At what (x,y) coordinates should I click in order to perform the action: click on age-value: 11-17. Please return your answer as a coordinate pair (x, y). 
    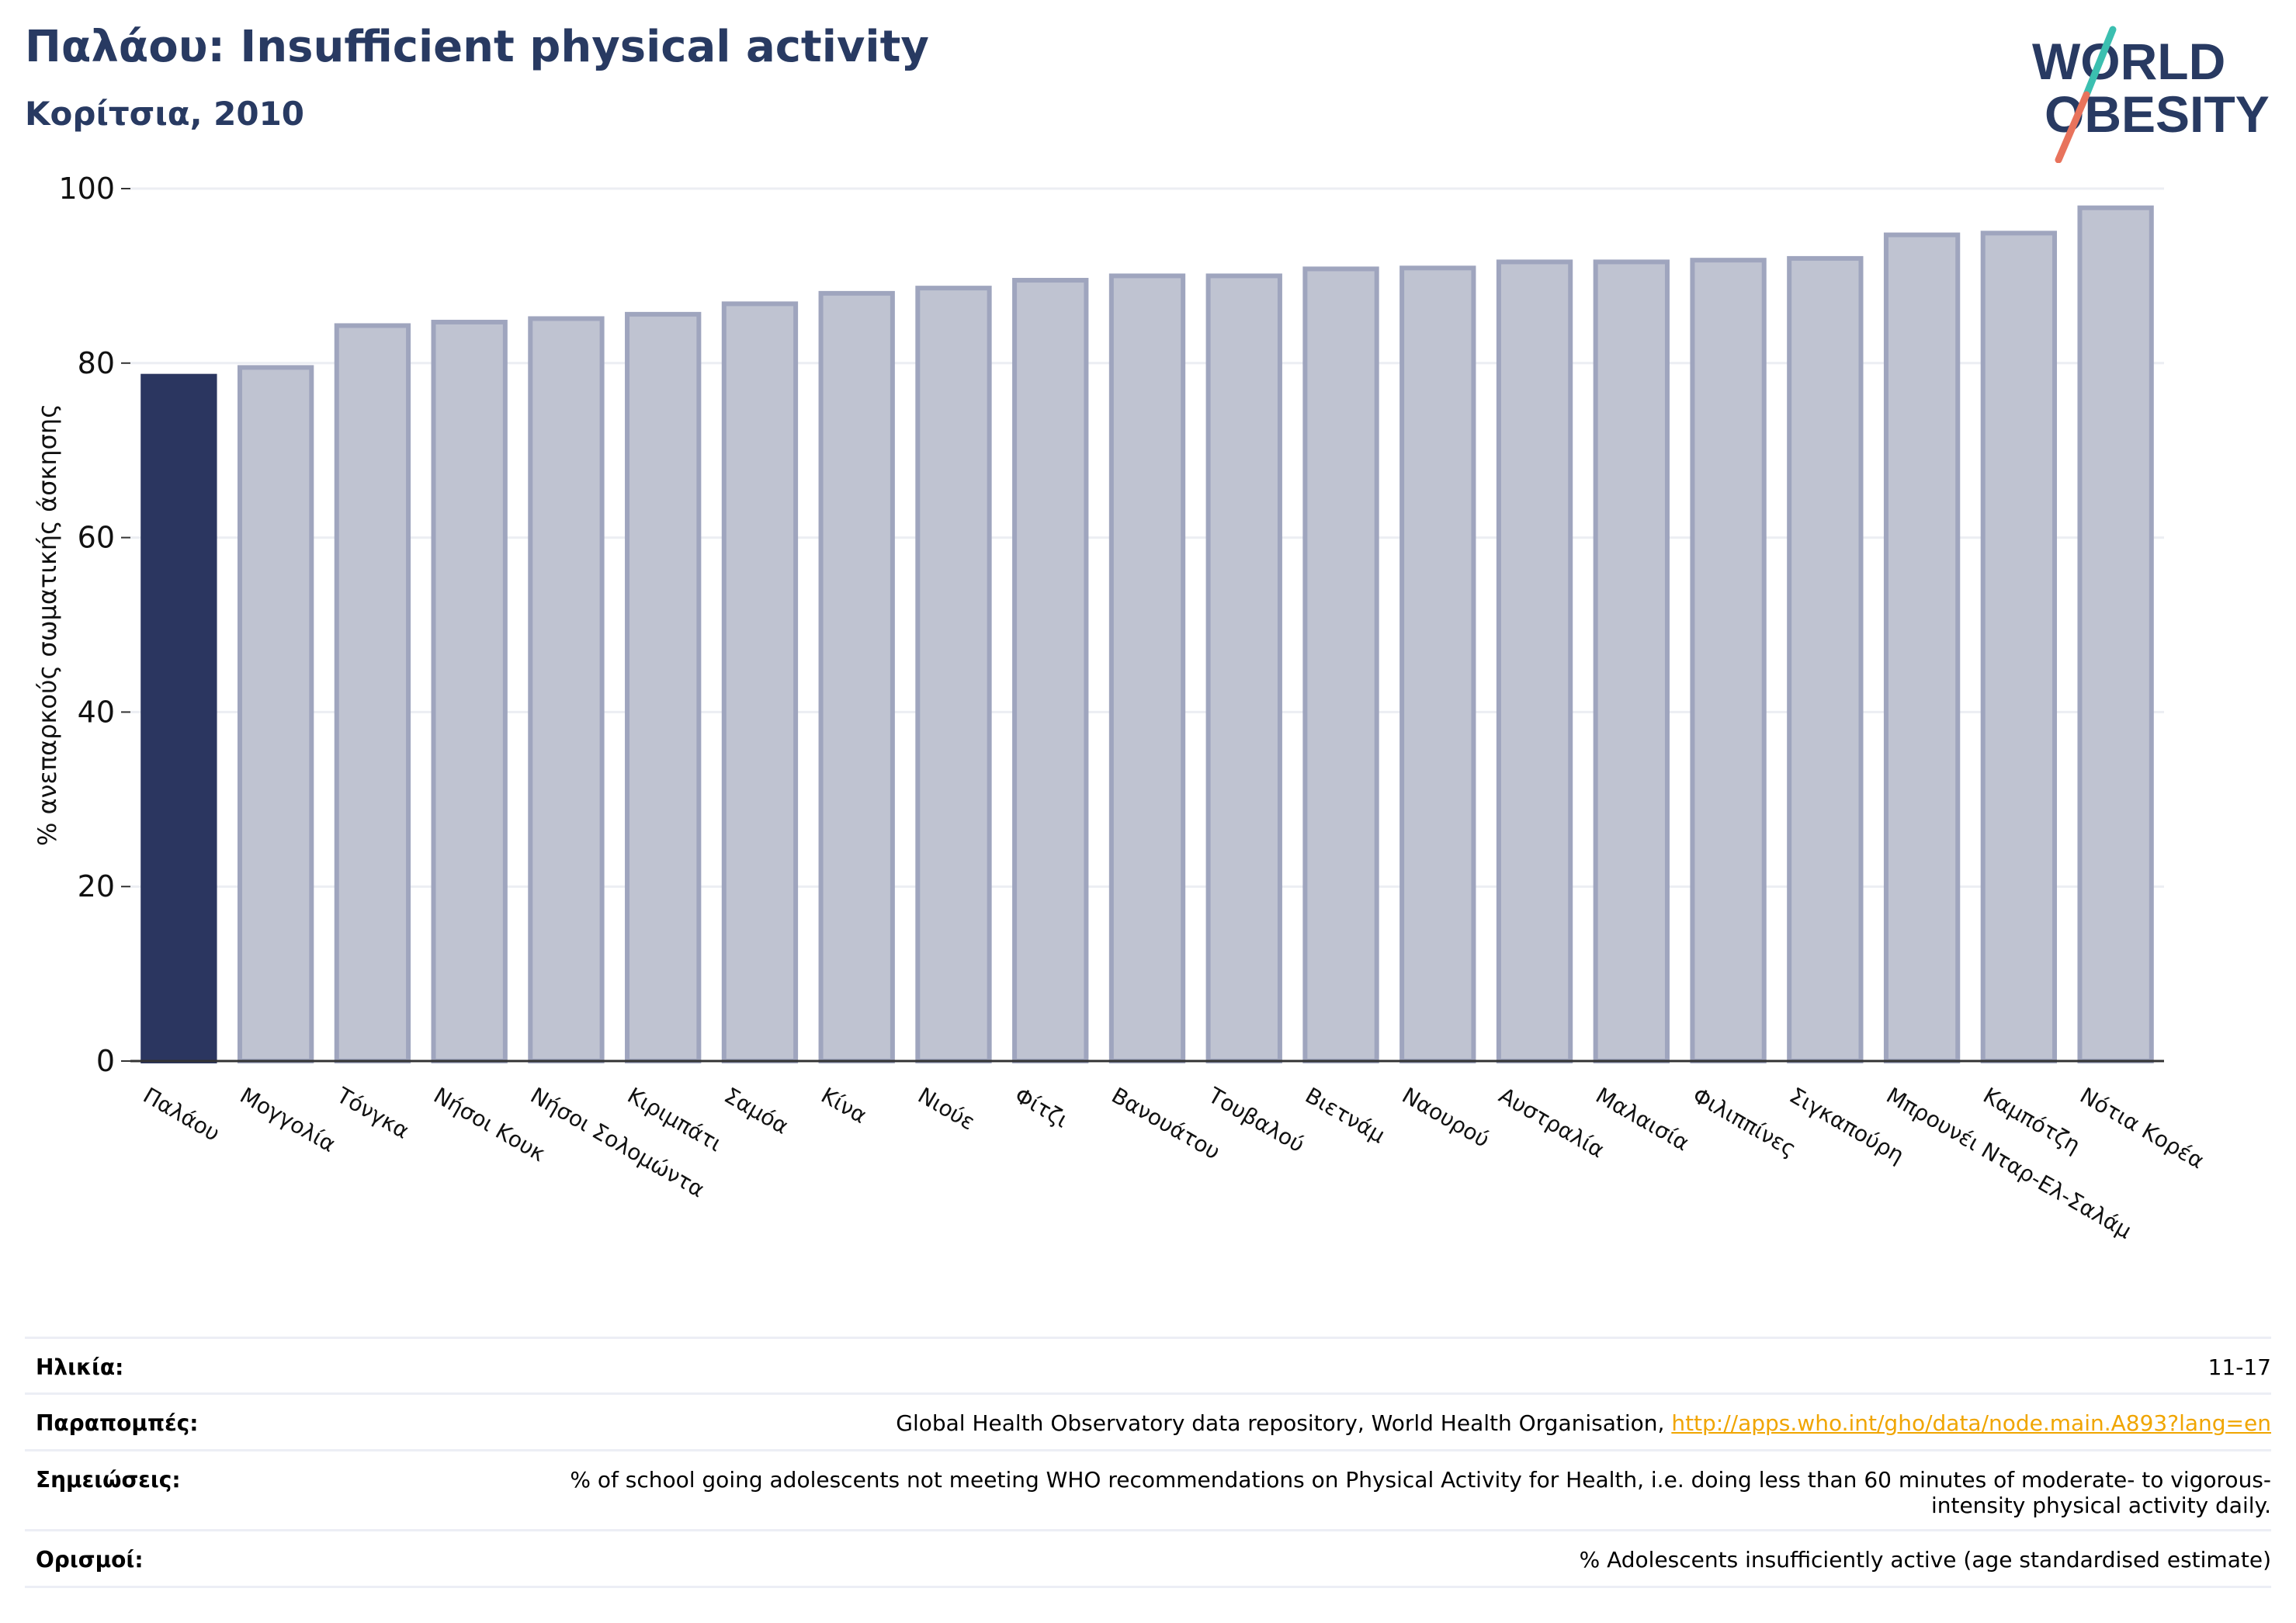
    Looking at the image, I should click on (2239, 1367).